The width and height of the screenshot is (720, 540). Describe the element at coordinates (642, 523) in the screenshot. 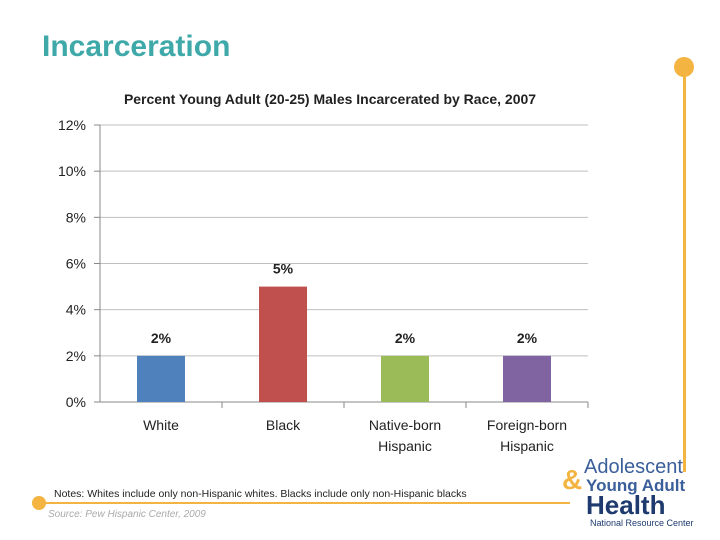

I see `logo-line-4: National Resource Center` at that location.